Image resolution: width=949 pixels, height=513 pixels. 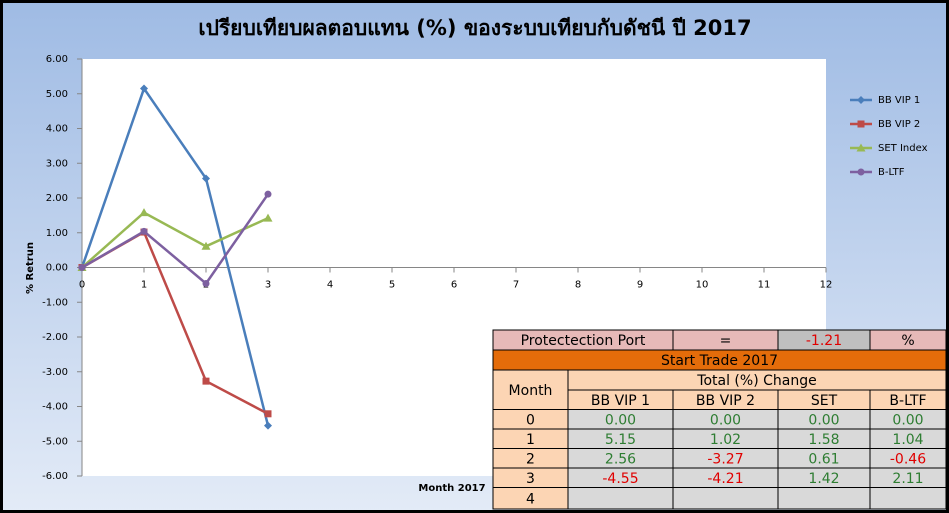 I want to click on y-tick-label: -3.00, so click(x=55, y=372).